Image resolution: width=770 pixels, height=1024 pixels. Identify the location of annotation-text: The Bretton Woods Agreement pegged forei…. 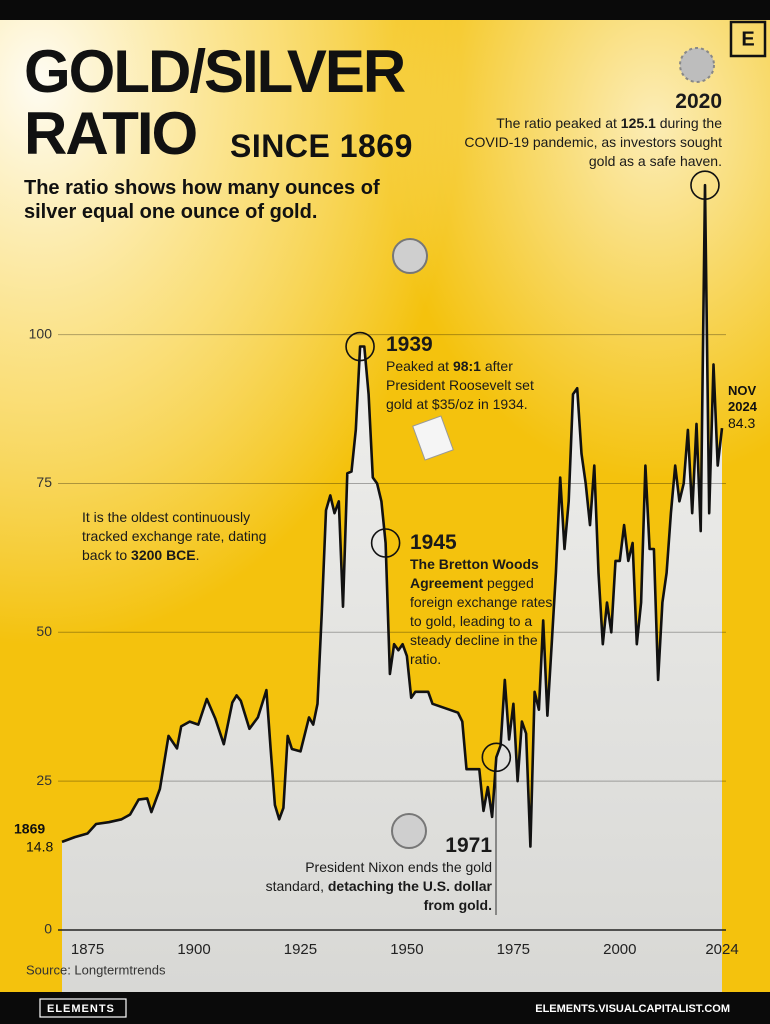
(485, 612).